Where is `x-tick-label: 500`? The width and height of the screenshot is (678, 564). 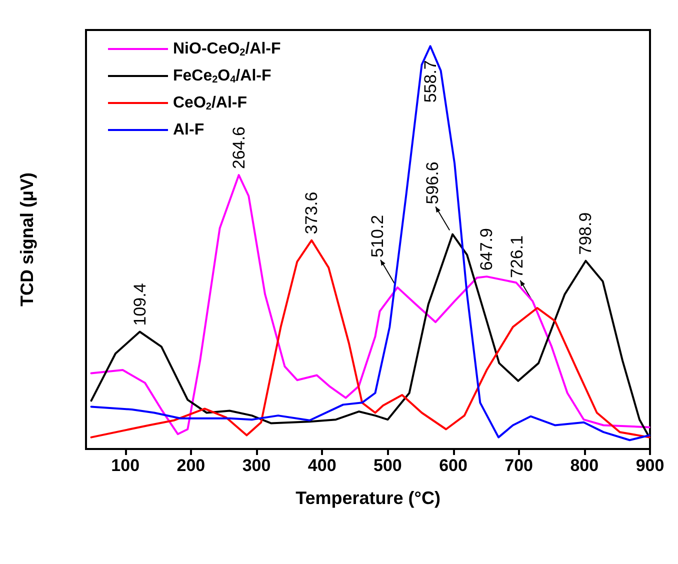
x-tick-label: 500 is located at coordinates (387, 465).